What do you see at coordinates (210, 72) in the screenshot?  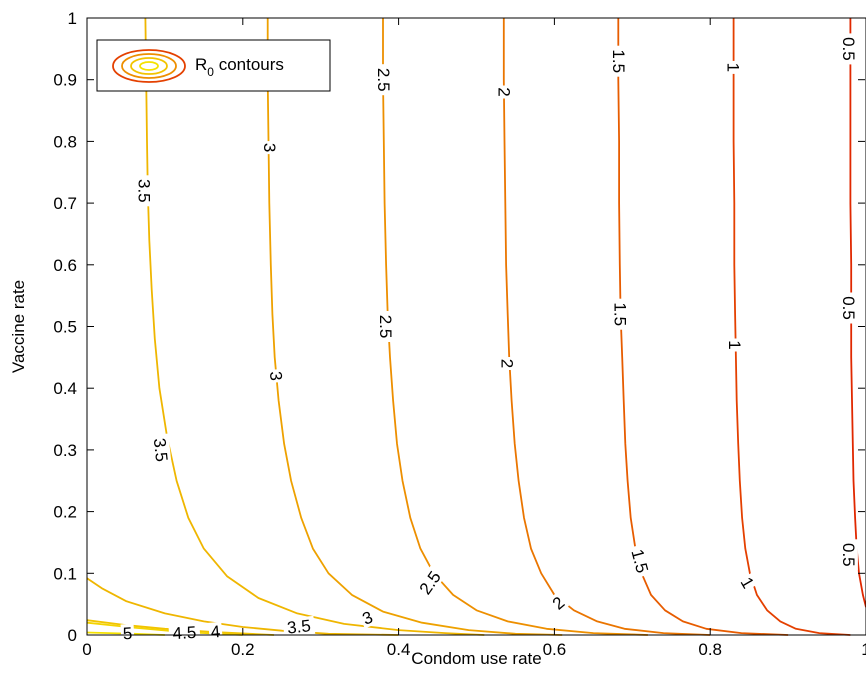 I see `legend-label-subscript: 0` at bounding box center [210, 72].